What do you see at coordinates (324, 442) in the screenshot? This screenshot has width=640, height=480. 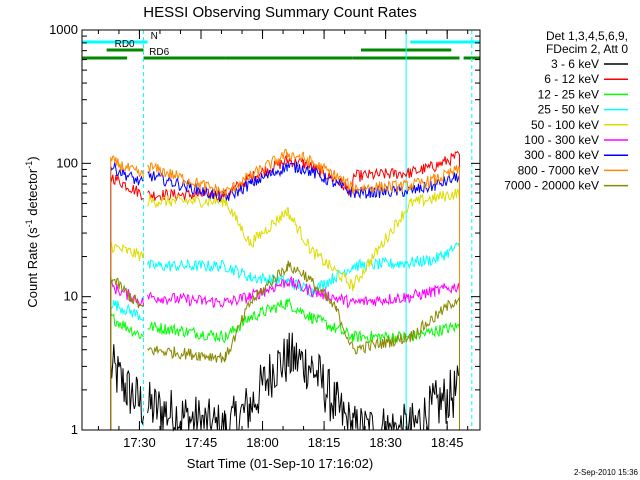 I see `x-tick-label: 18:15` at bounding box center [324, 442].